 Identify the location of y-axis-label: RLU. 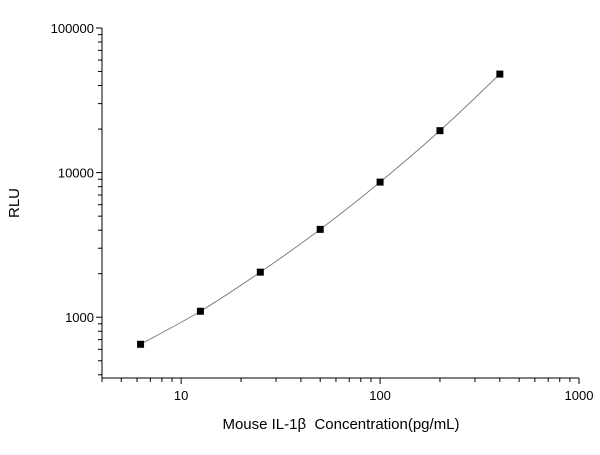
(14, 203).